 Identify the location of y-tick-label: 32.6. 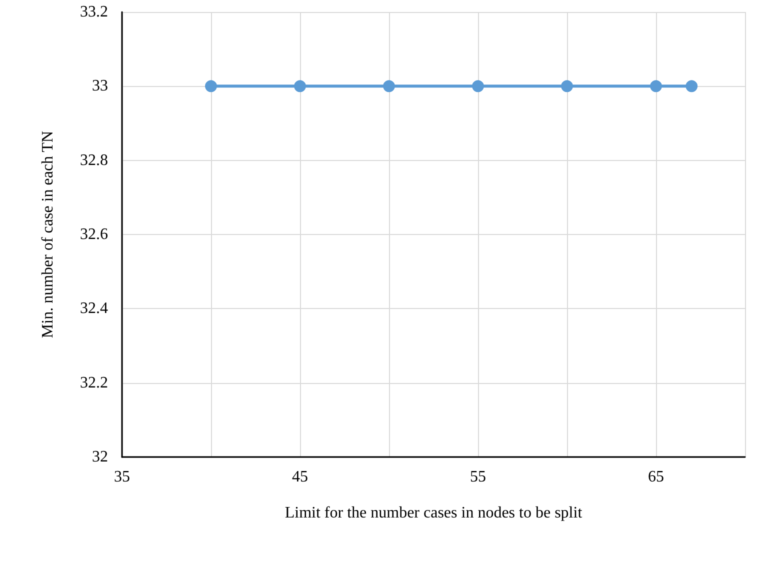
(94, 234).